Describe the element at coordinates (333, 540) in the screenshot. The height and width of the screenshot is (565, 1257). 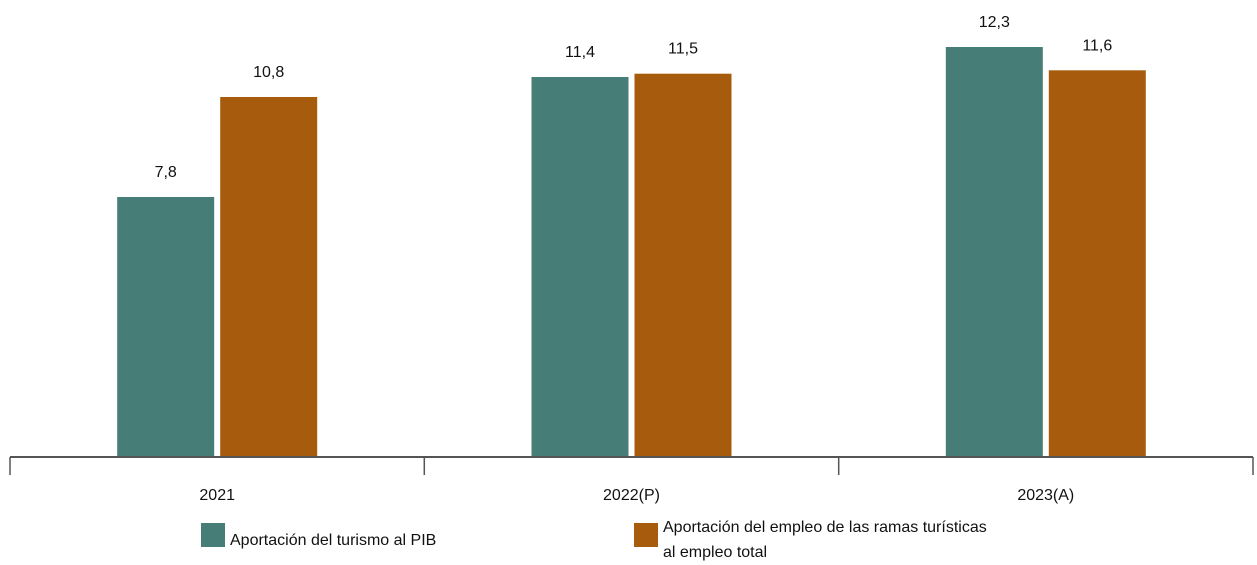
I see `legend-label-1: Aportación del turismo al PIB` at that location.